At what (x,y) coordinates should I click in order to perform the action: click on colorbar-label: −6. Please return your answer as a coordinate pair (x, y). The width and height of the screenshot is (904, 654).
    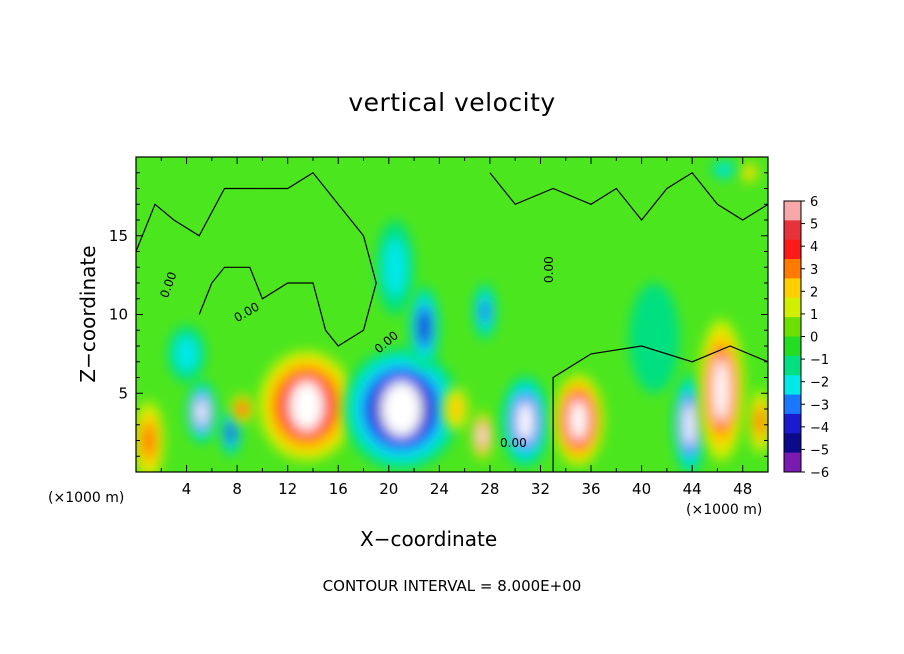
    Looking at the image, I should click on (819, 473).